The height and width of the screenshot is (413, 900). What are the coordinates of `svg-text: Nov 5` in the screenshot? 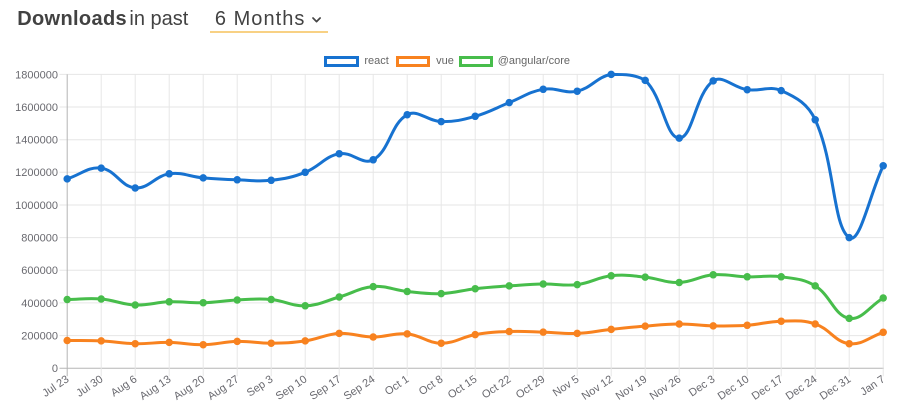 It's located at (566, 386).